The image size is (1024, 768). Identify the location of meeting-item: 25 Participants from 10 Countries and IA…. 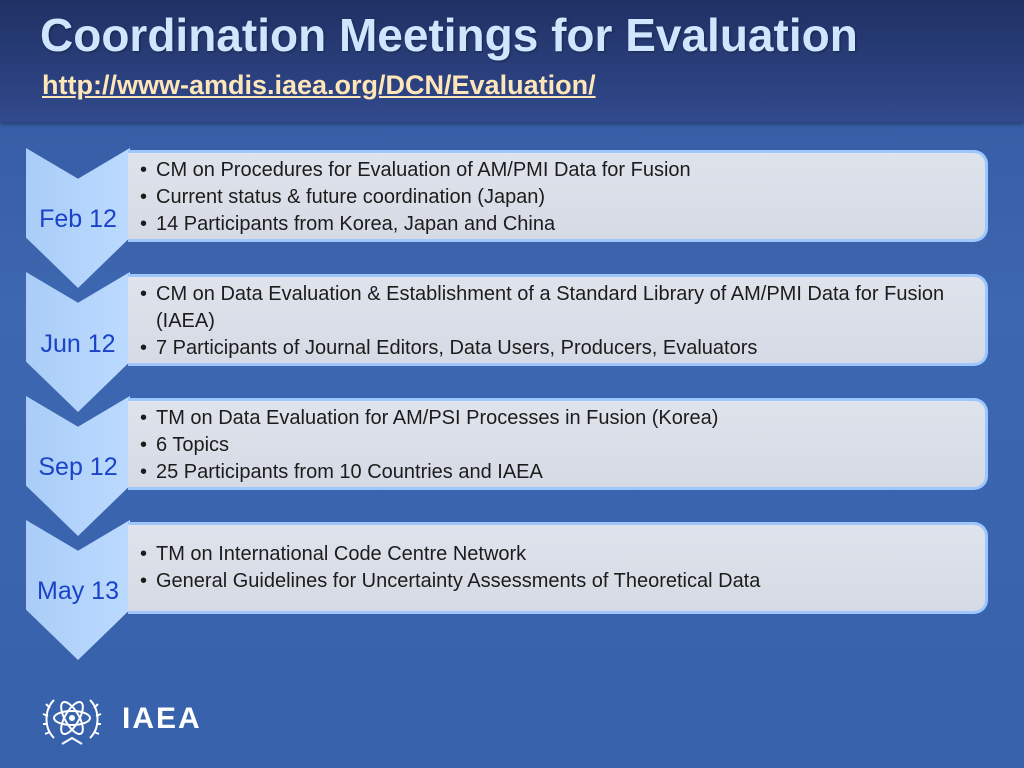
(558, 472).